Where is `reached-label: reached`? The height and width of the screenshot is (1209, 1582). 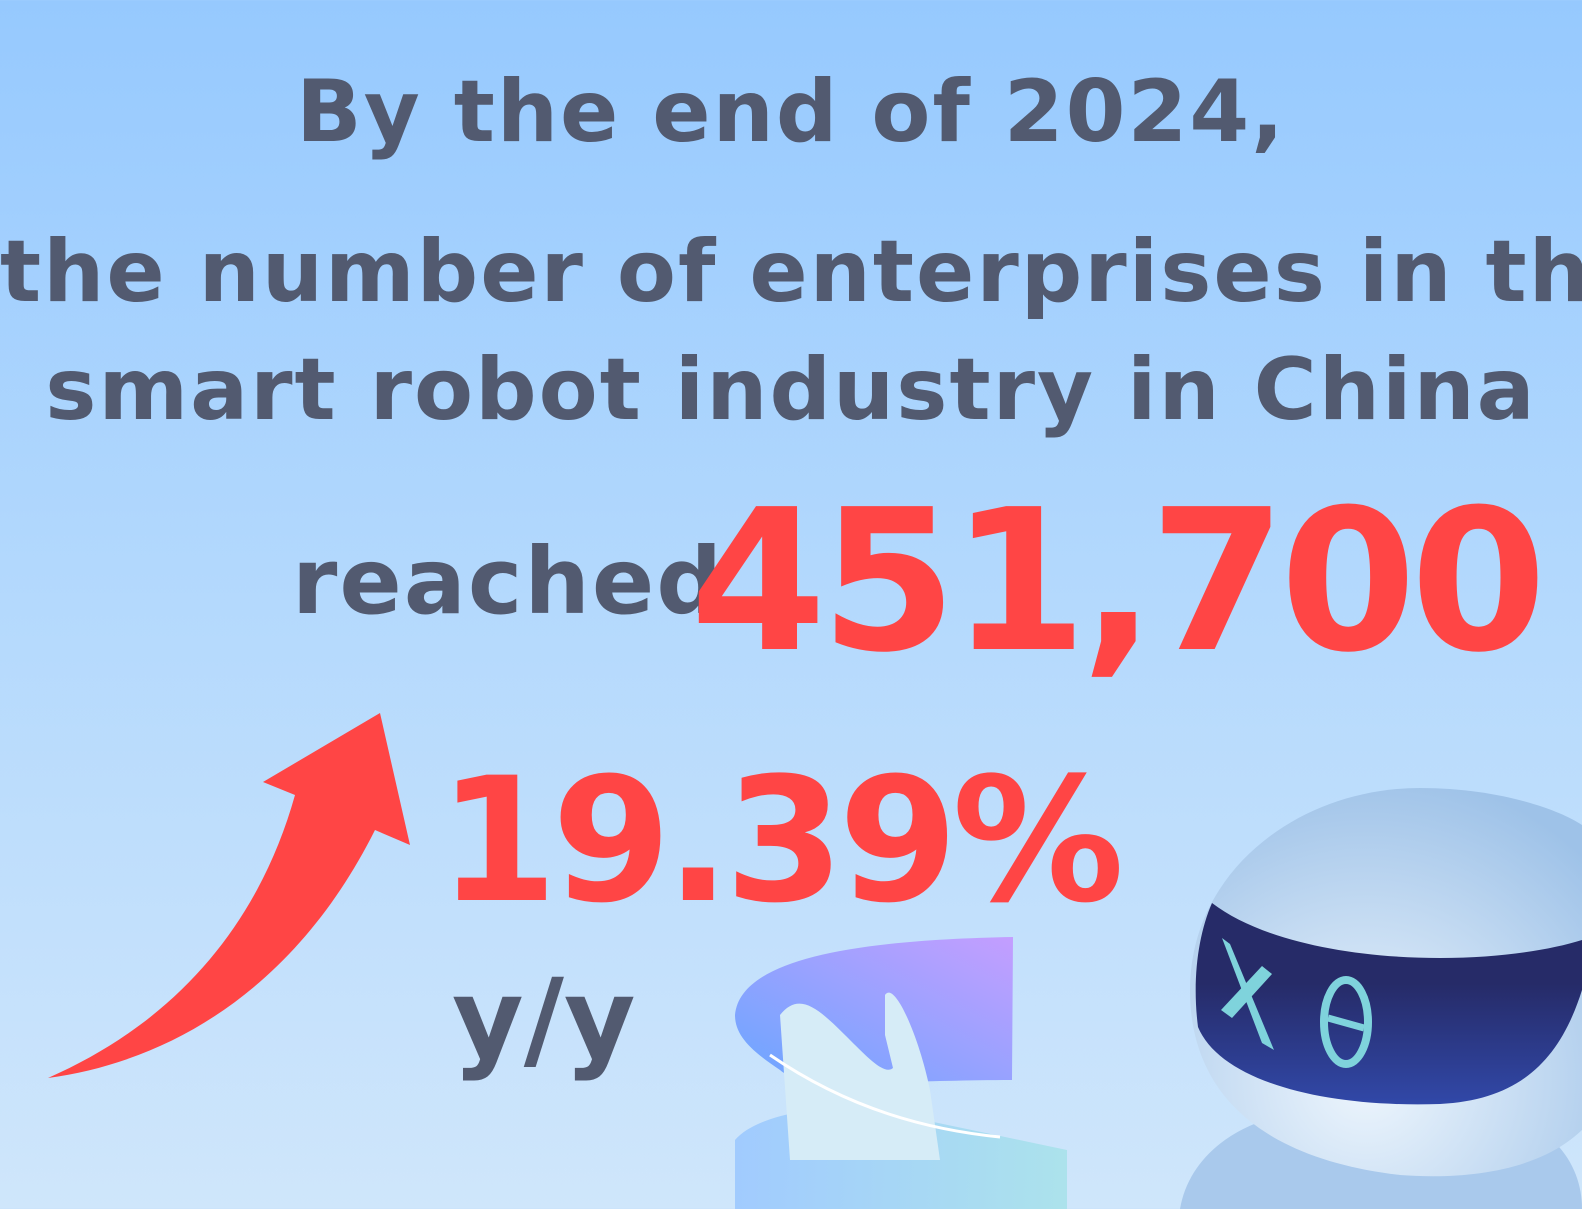 reached-label: reached is located at coordinates (508, 581).